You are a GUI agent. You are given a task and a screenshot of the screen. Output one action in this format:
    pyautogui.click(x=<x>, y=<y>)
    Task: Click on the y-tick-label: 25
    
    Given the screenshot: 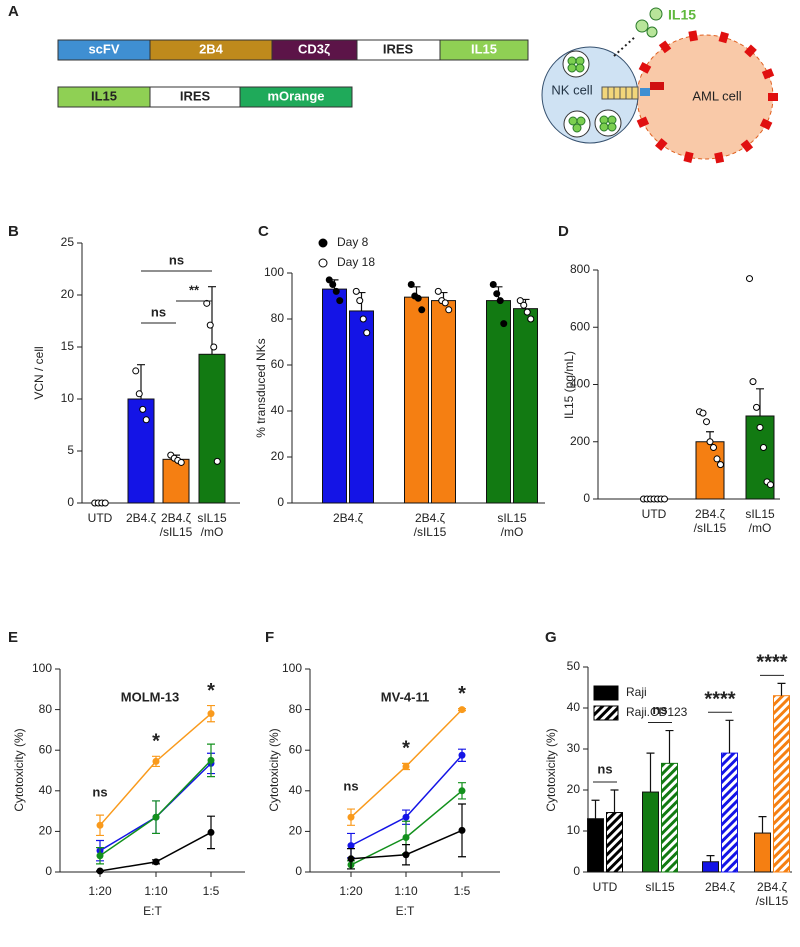 What is the action you would take?
    pyautogui.click(x=68, y=242)
    